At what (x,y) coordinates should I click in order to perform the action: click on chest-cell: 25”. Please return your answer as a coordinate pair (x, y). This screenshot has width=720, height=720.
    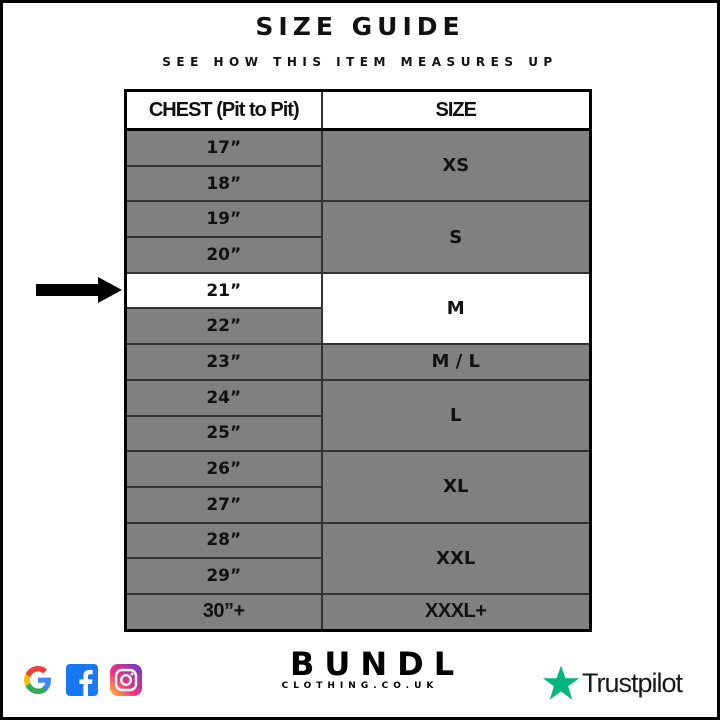
    Looking at the image, I should click on (223, 433).